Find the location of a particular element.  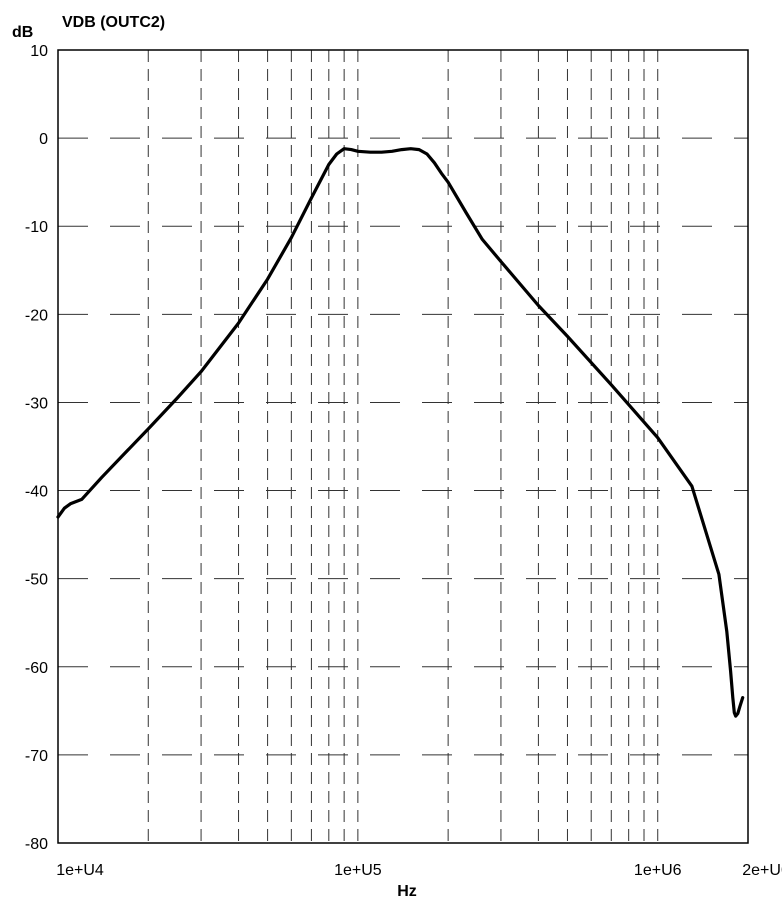

y-tick-label: 10 is located at coordinates (39, 51).